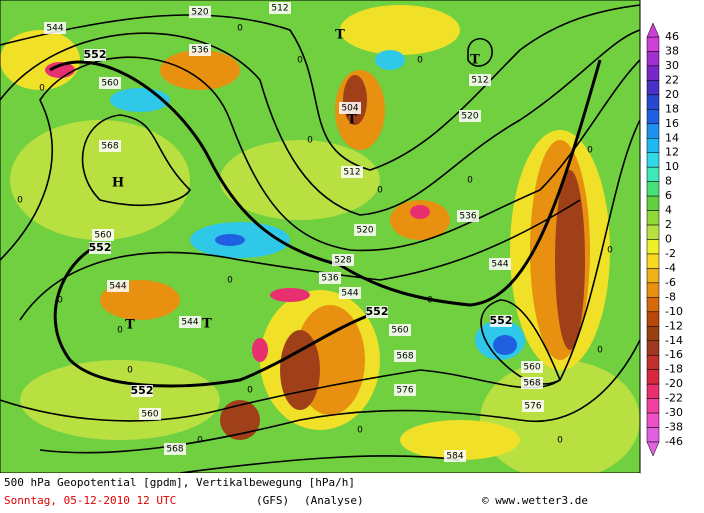  What do you see at coordinates (653, 449) in the screenshot?
I see `legend-arrow-bottom` at bounding box center [653, 449].